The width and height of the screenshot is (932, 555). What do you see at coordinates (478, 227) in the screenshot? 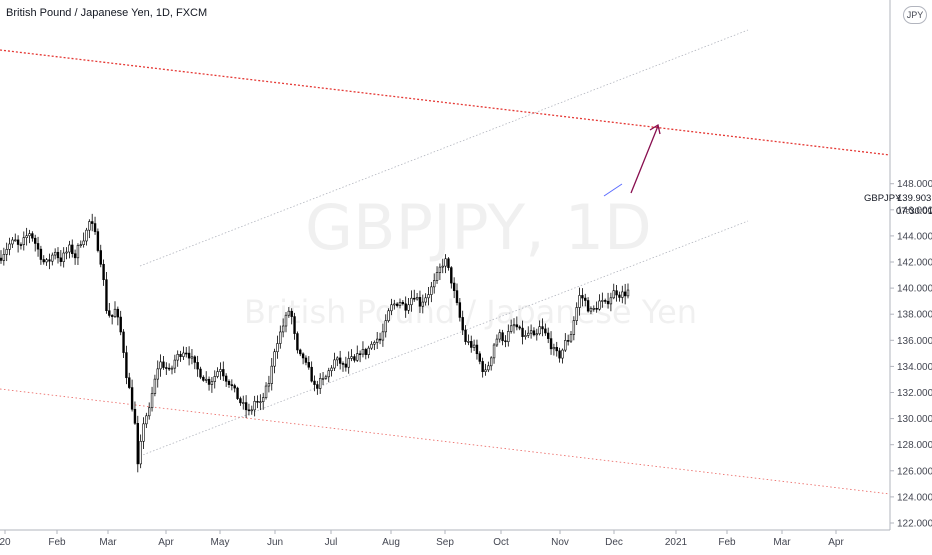
I see `watermark-symbol: GBPJPY, 1D` at bounding box center [478, 227].